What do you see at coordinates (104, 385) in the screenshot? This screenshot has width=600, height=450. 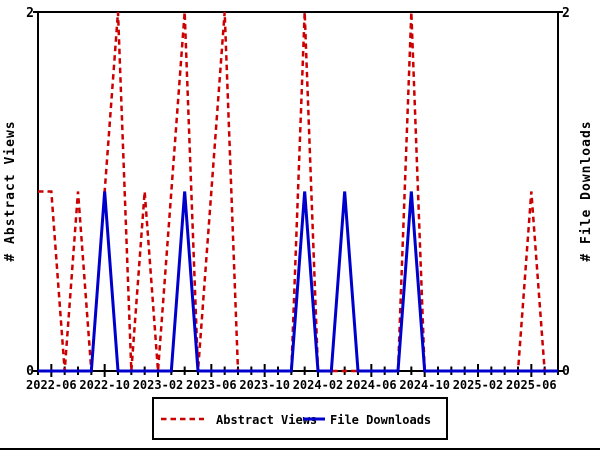 I see `x-tick-label: 2022-10` at bounding box center [104, 385].